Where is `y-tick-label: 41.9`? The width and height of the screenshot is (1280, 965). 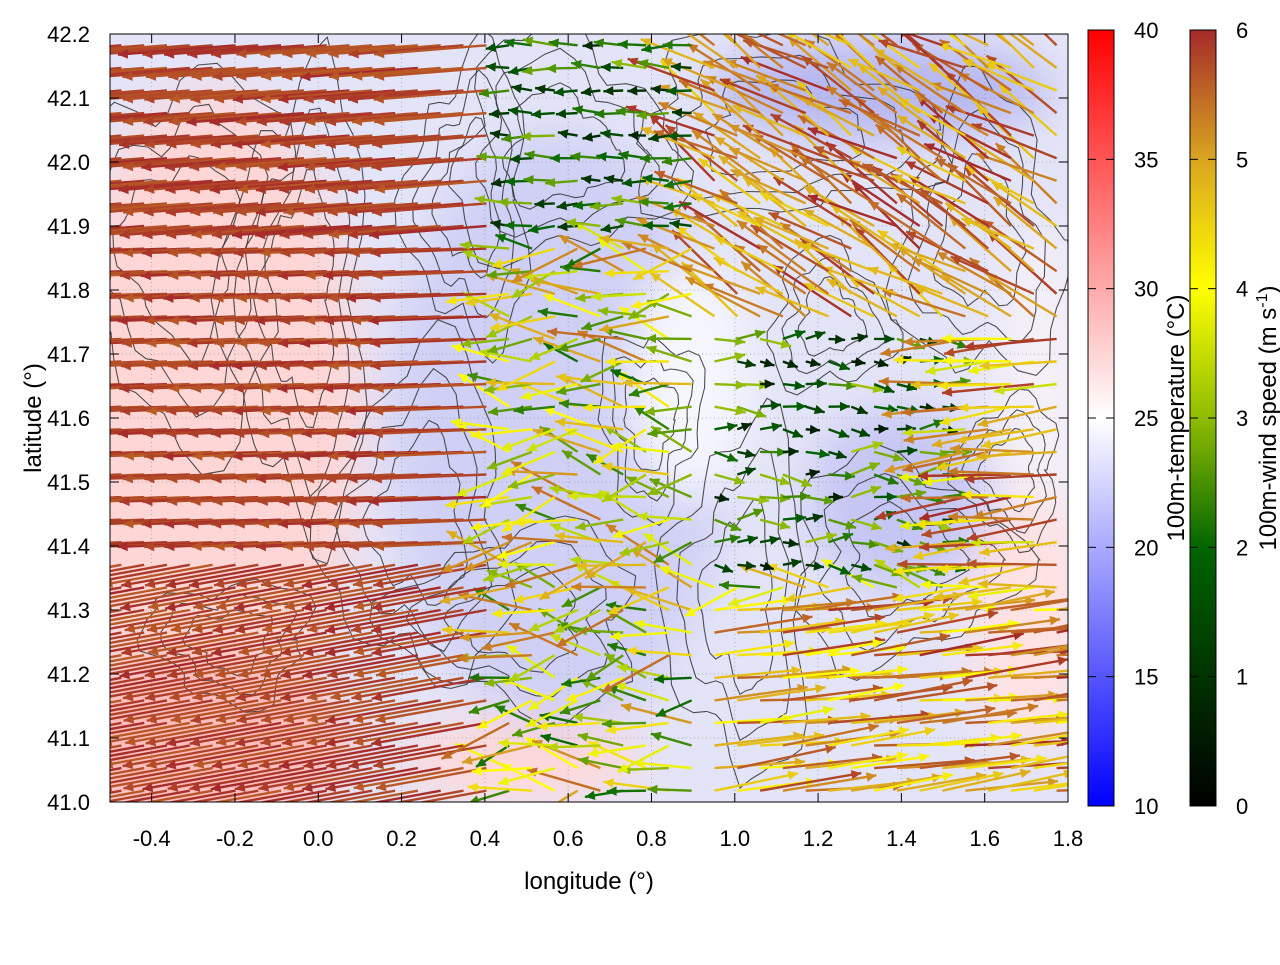
y-tick-label: 41.9 is located at coordinates (68, 226).